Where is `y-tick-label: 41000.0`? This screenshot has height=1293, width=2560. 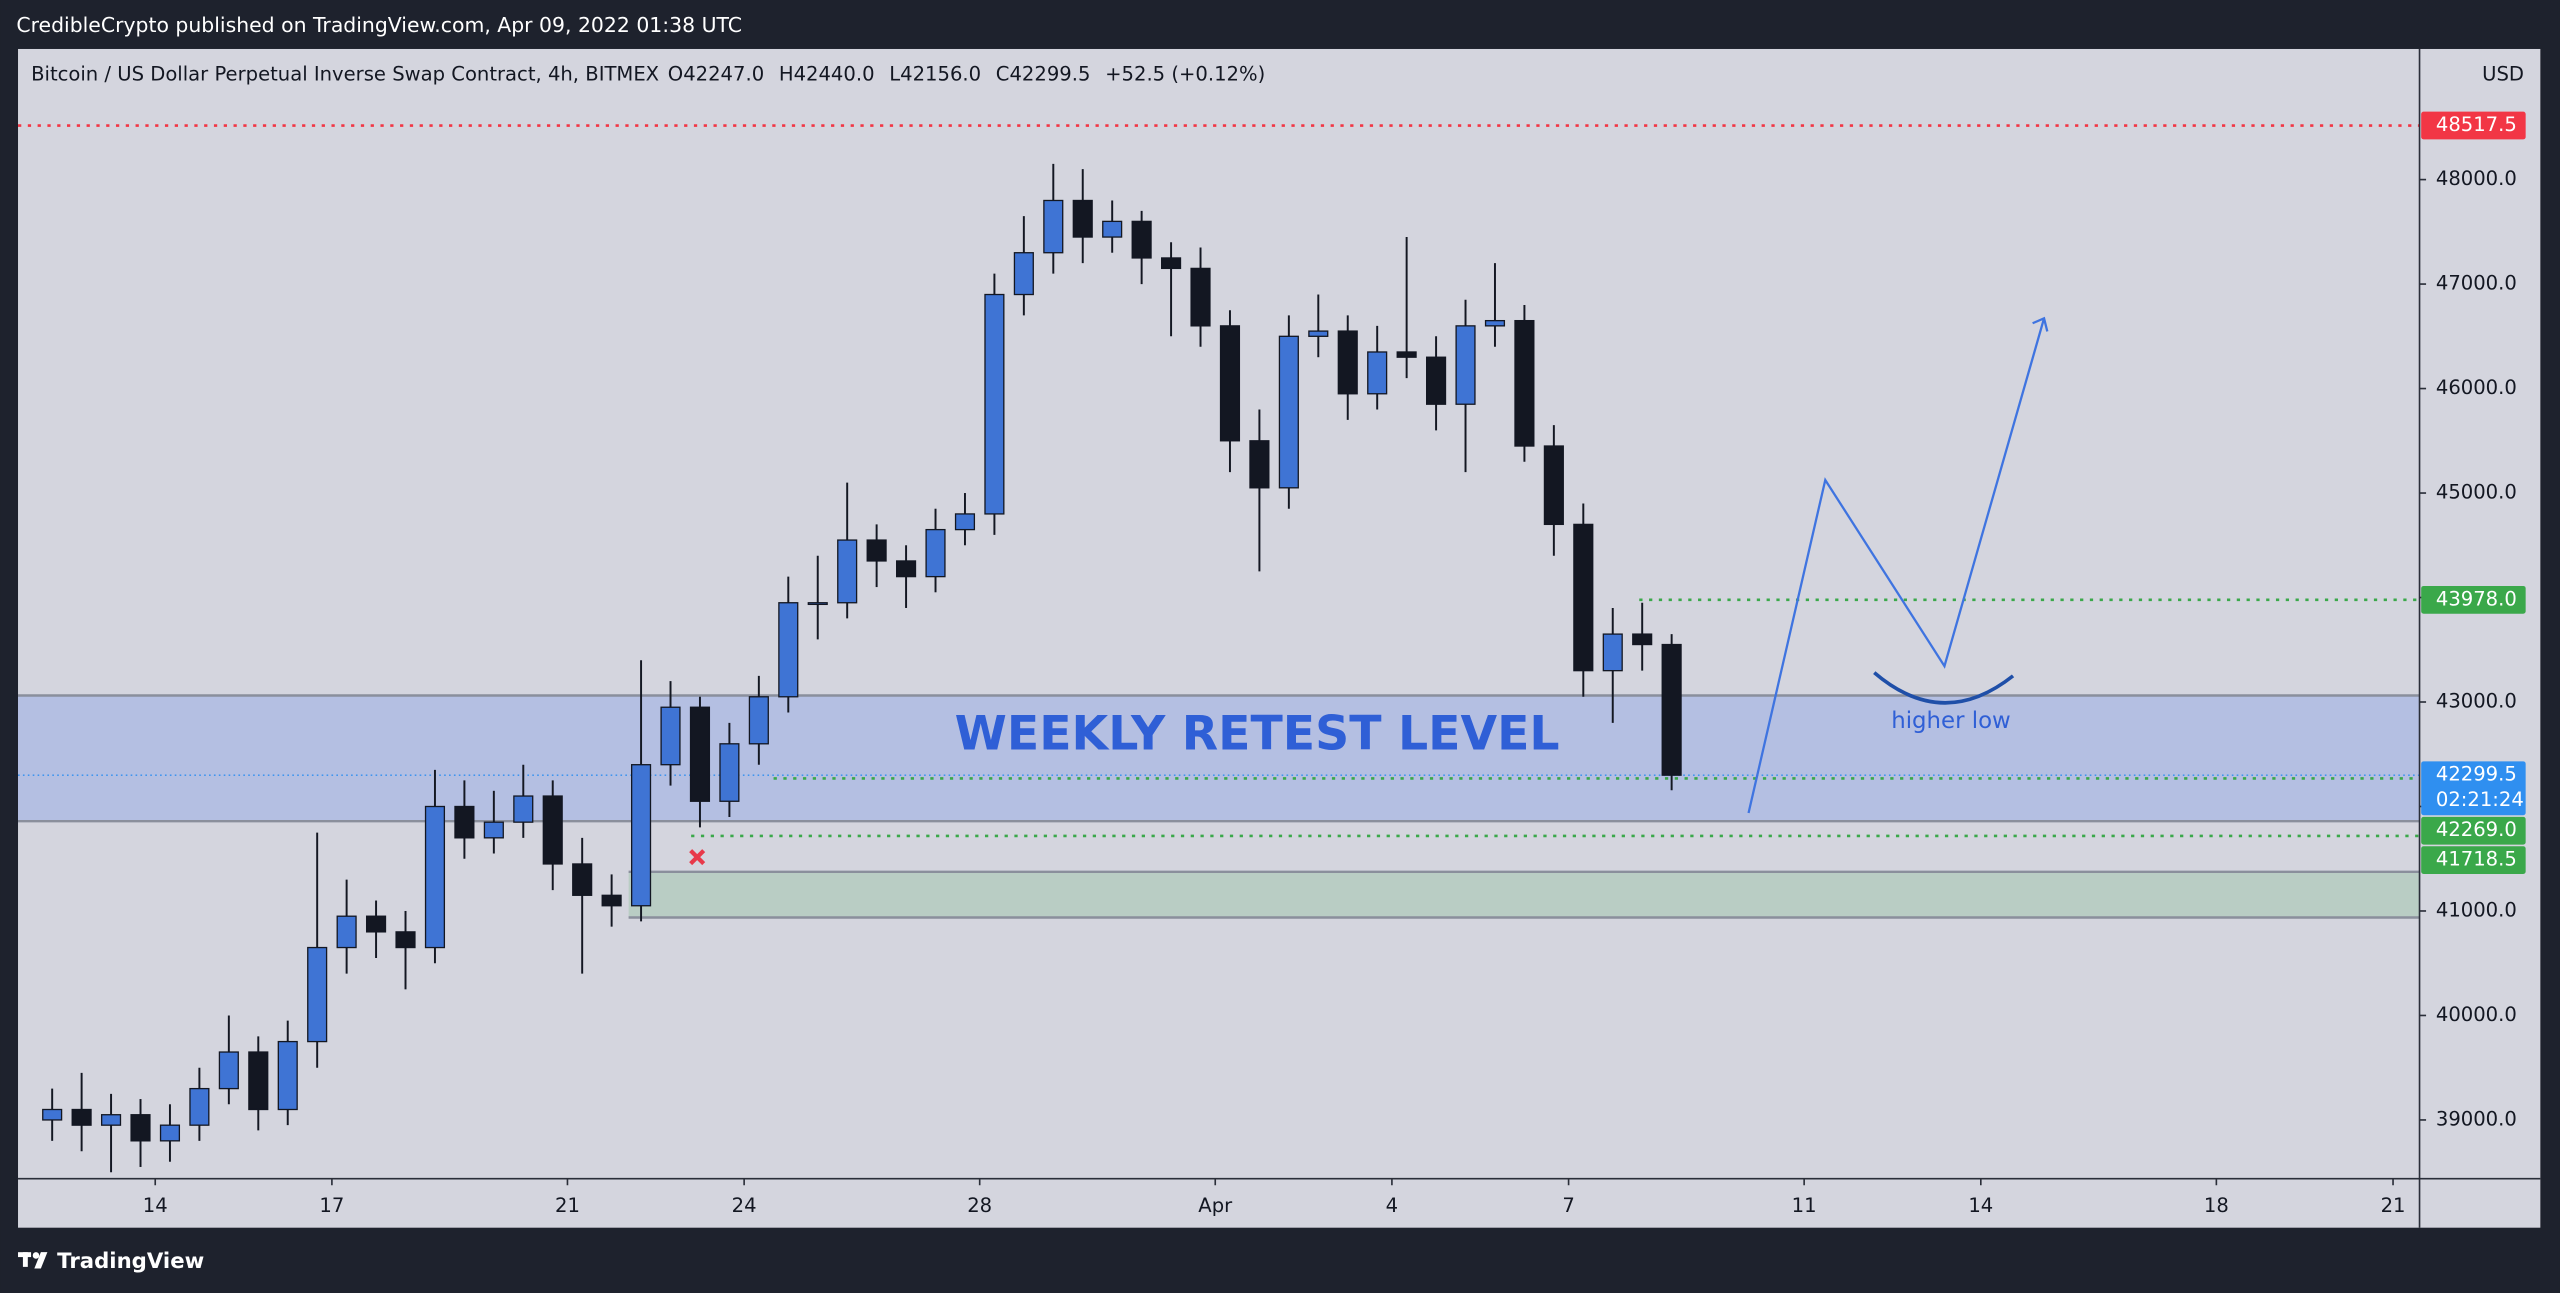
y-tick-label: 41000.0 is located at coordinates (2476, 909).